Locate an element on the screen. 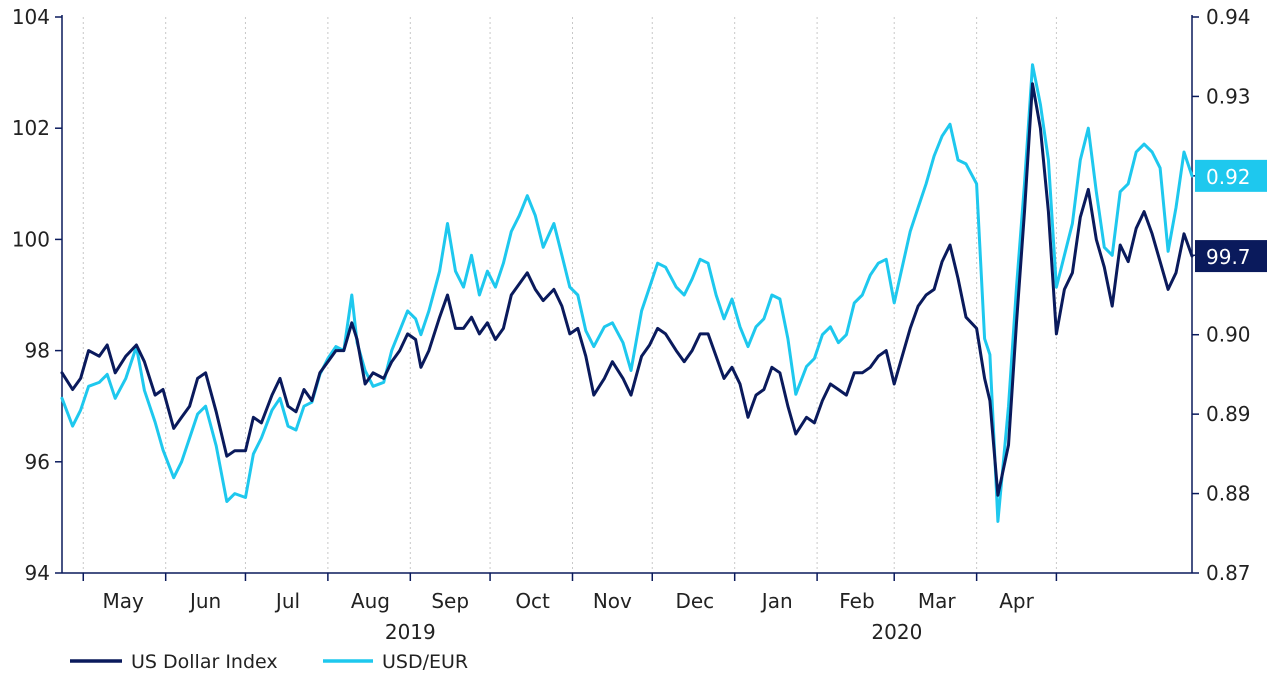 This screenshot has height=686, width=1271. right-tick-label: 0.90 is located at coordinates (1228, 335).